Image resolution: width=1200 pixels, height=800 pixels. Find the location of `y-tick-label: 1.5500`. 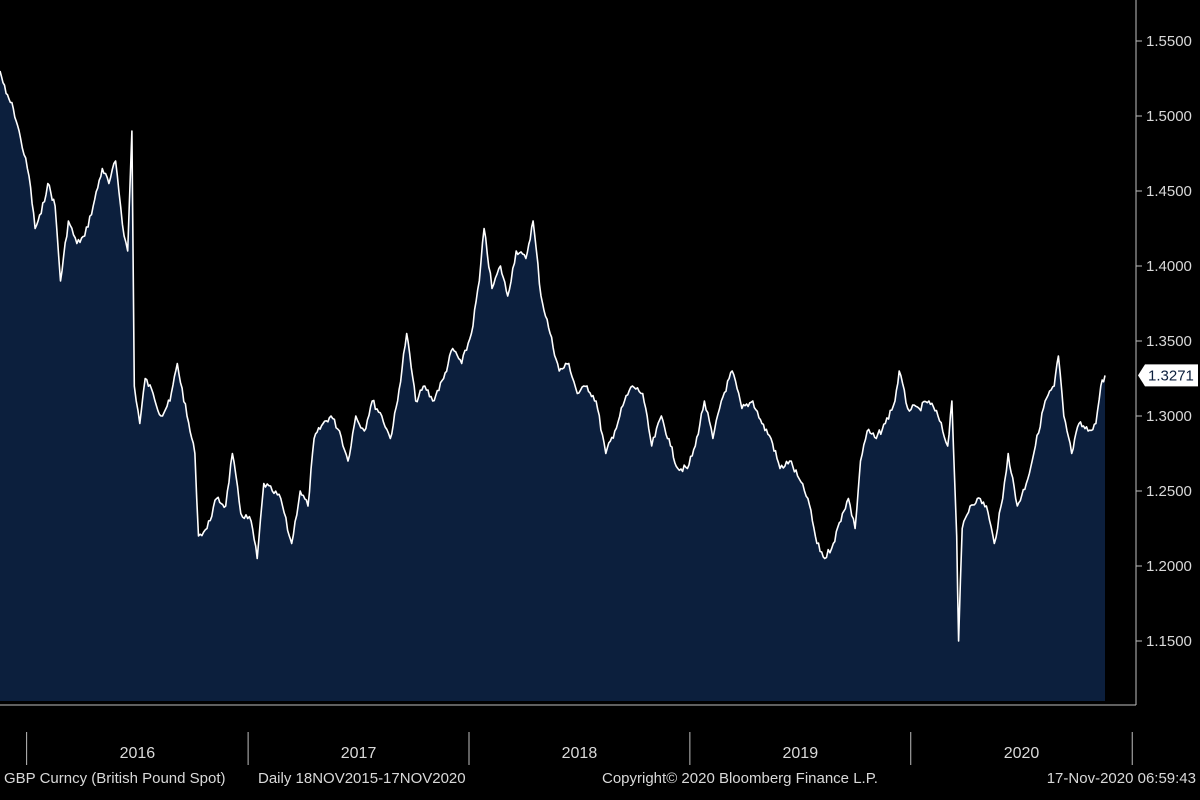

y-tick-label: 1.5500 is located at coordinates (1169, 41).